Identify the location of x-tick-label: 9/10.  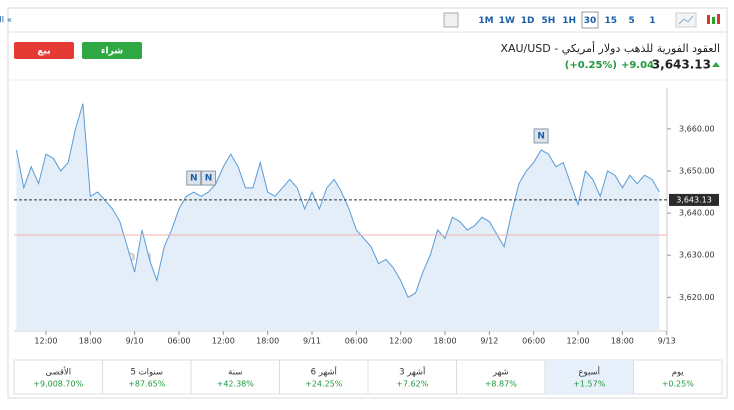
(135, 341).